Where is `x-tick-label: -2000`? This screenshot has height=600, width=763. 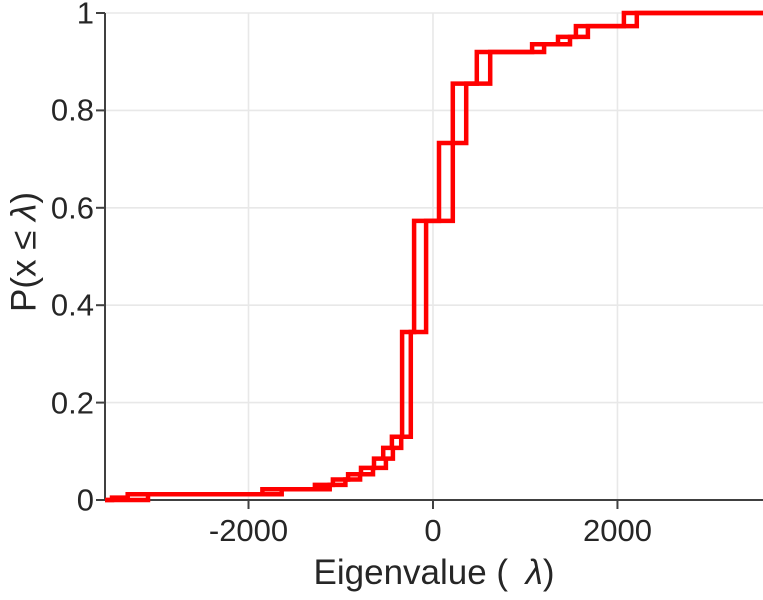
x-tick-label: -2000 is located at coordinates (248, 530).